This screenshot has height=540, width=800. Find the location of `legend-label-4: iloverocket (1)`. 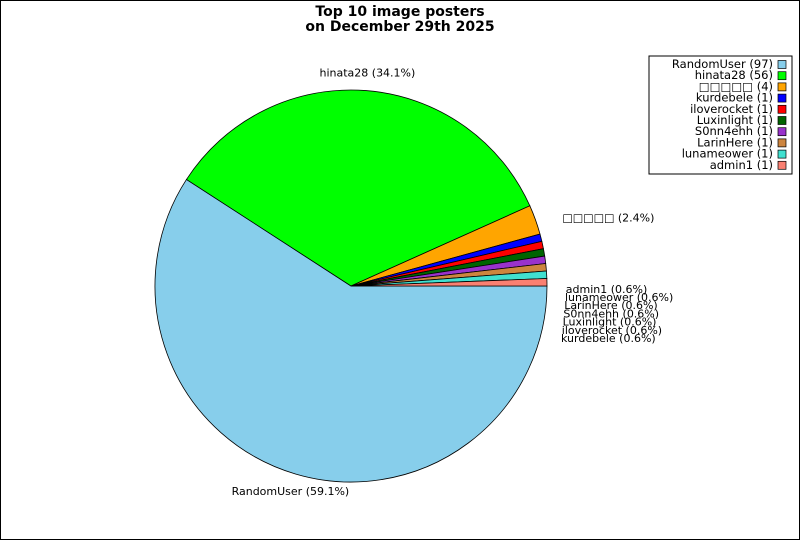

legend-label-4: iloverocket (1) is located at coordinates (731, 109).